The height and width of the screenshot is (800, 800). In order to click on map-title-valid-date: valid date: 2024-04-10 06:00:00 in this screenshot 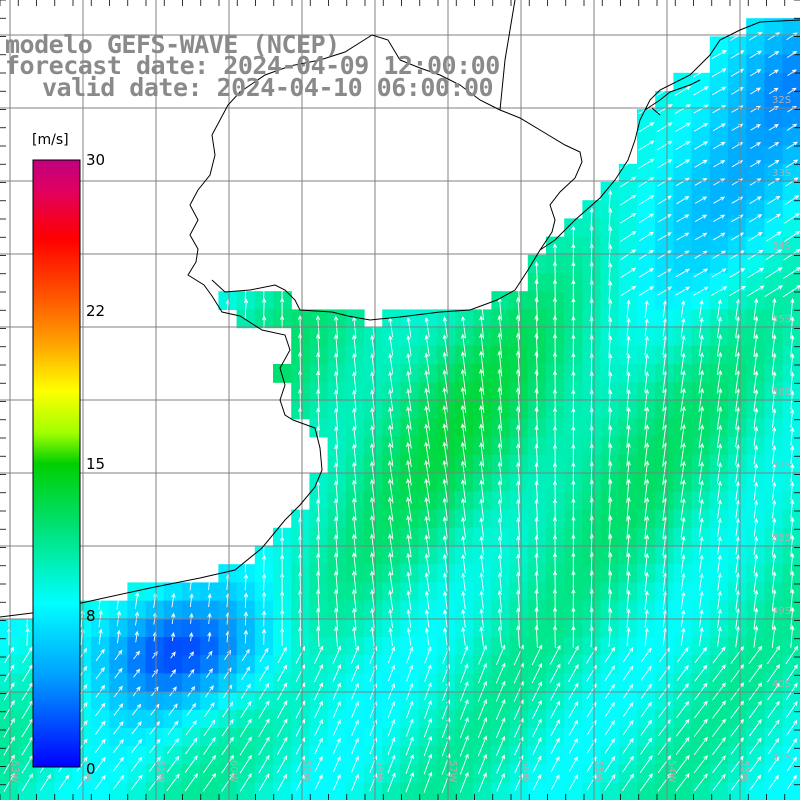, I will do `click(268, 87)`.